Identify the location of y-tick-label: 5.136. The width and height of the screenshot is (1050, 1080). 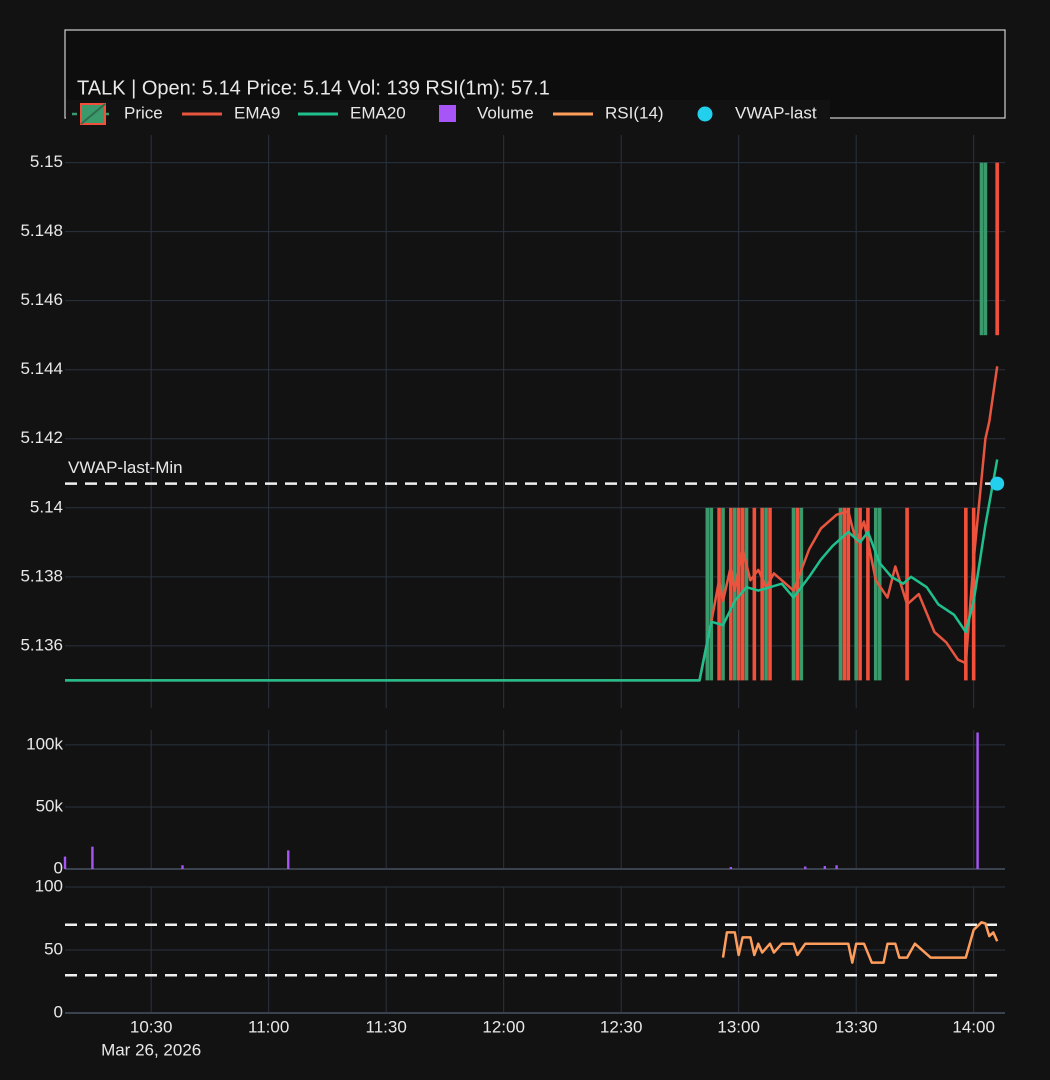
(41, 644).